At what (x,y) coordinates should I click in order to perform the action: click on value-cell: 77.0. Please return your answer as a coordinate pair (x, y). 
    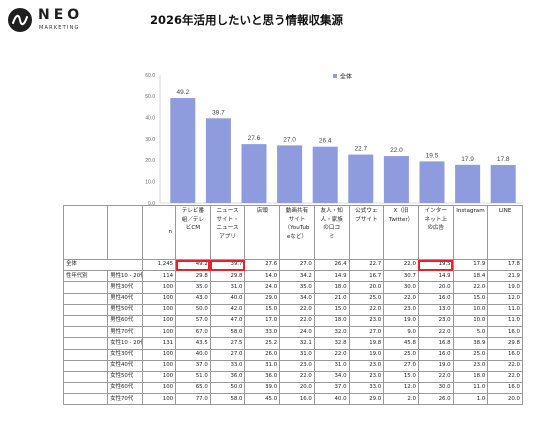
    Looking at the image, I should click on (193, 399).